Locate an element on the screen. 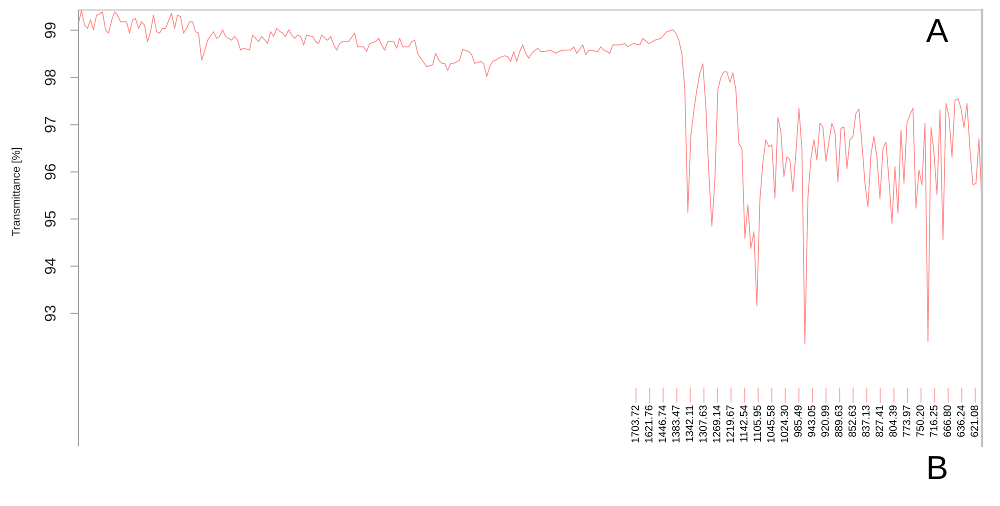  annotation: 837.13 is located at coordinates (866, 421).